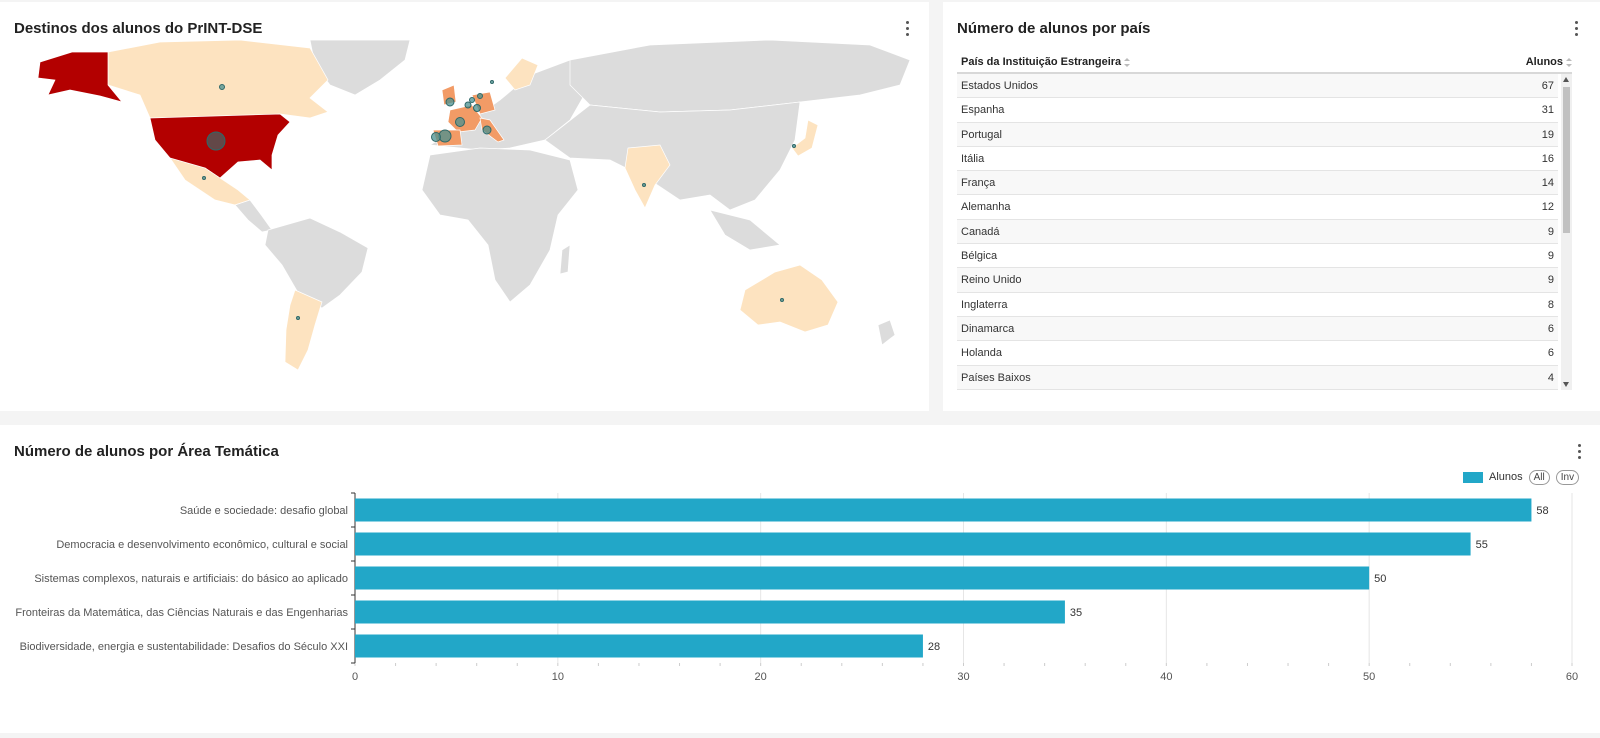 The image size is (1600, 738). What do you see at coordinates (1542, 511) in the screenshot?
I see `bar-value-label: 58` at bounding box center [1542, 511].